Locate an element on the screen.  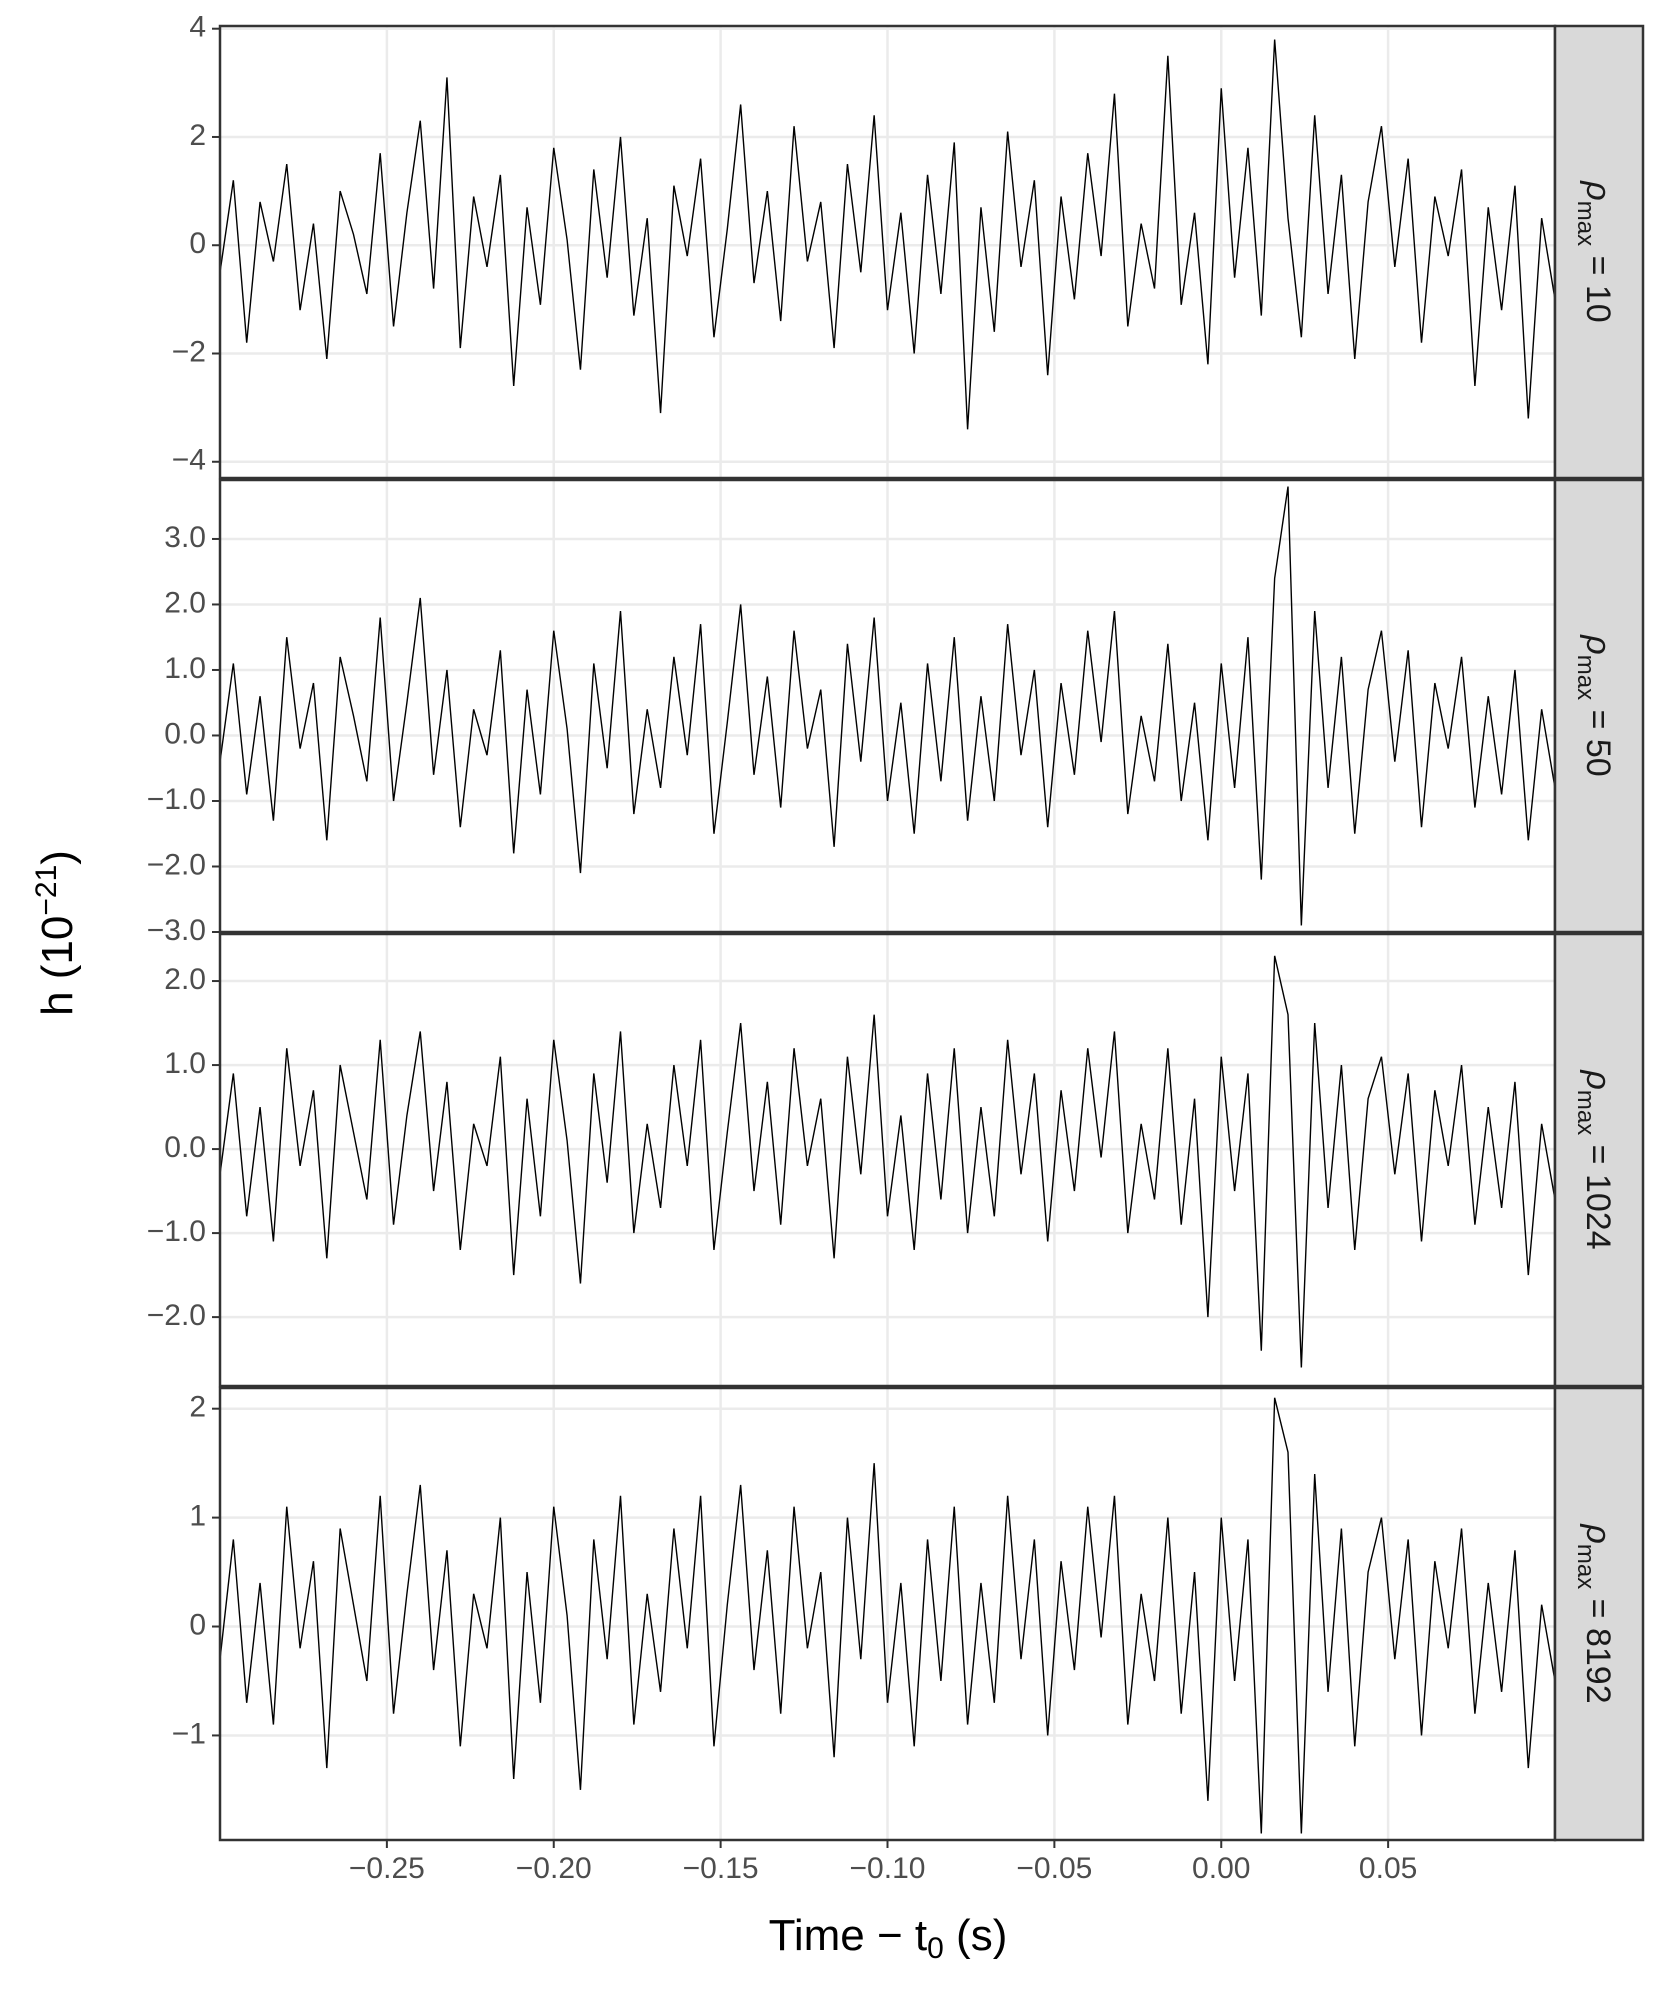
y-axis-title-text: h (10 is located at coordinates (57, 966).